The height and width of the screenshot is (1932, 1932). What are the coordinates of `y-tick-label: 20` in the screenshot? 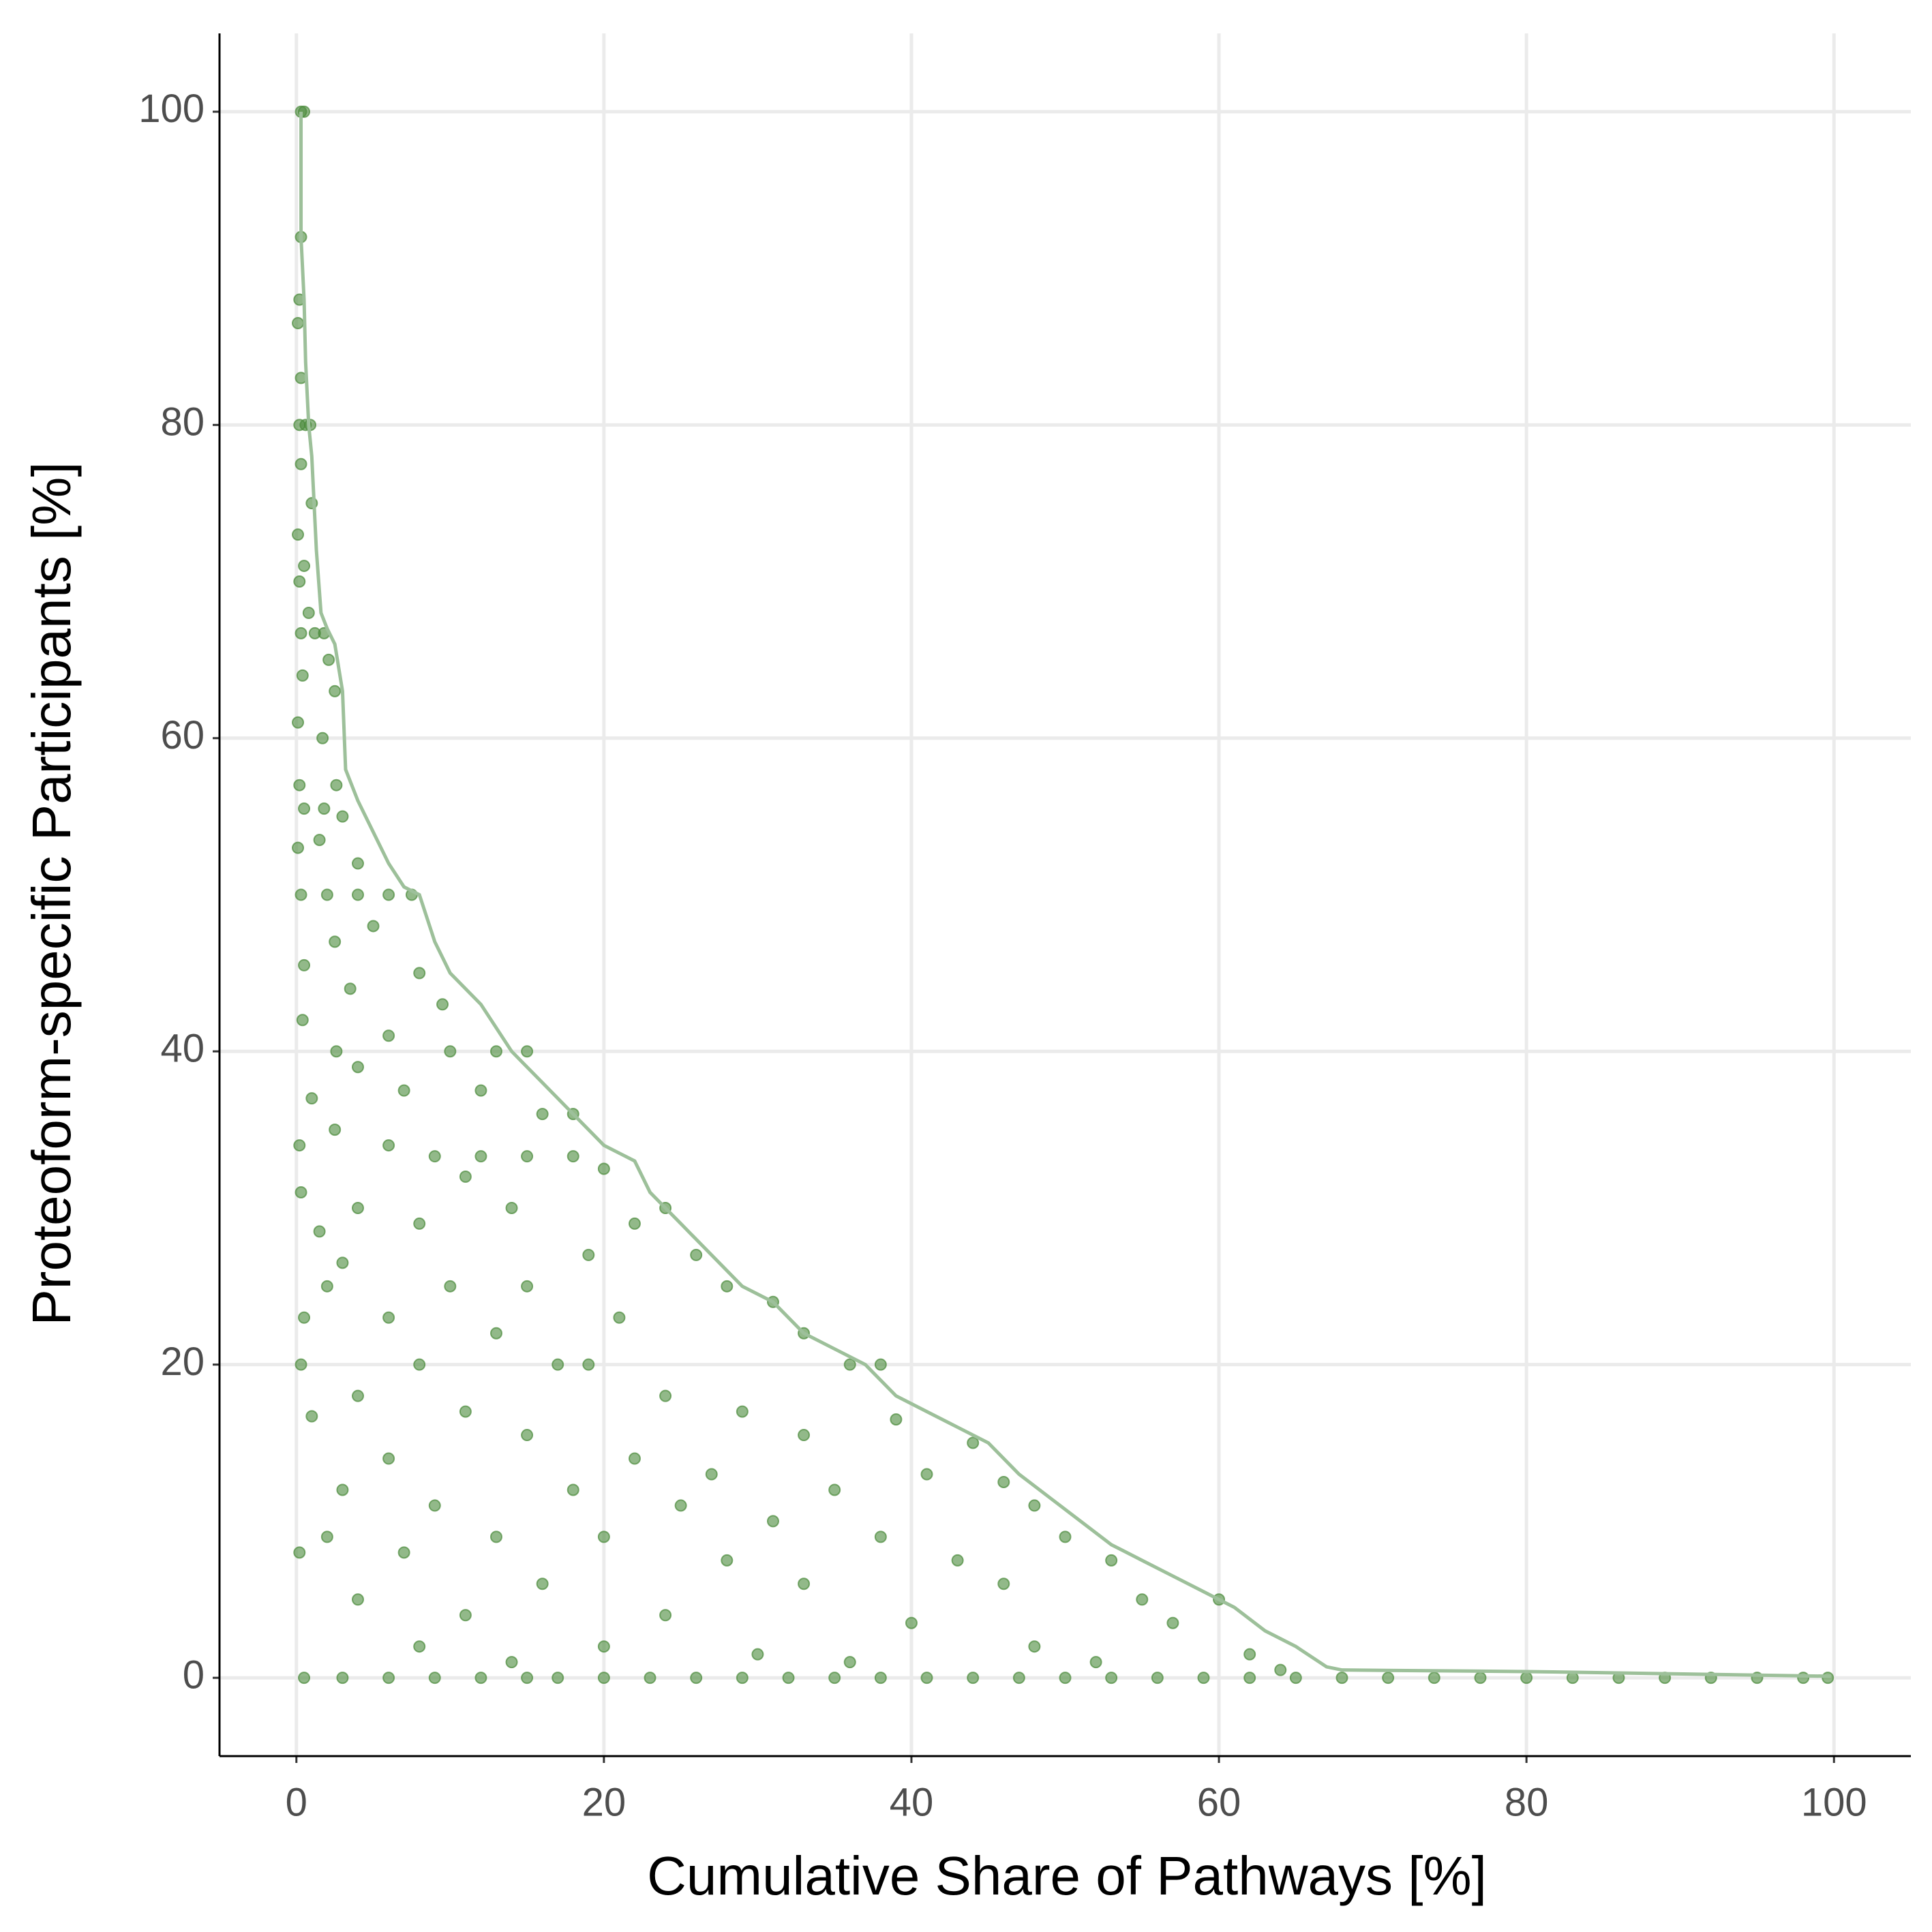 It's located at (182, 1362).